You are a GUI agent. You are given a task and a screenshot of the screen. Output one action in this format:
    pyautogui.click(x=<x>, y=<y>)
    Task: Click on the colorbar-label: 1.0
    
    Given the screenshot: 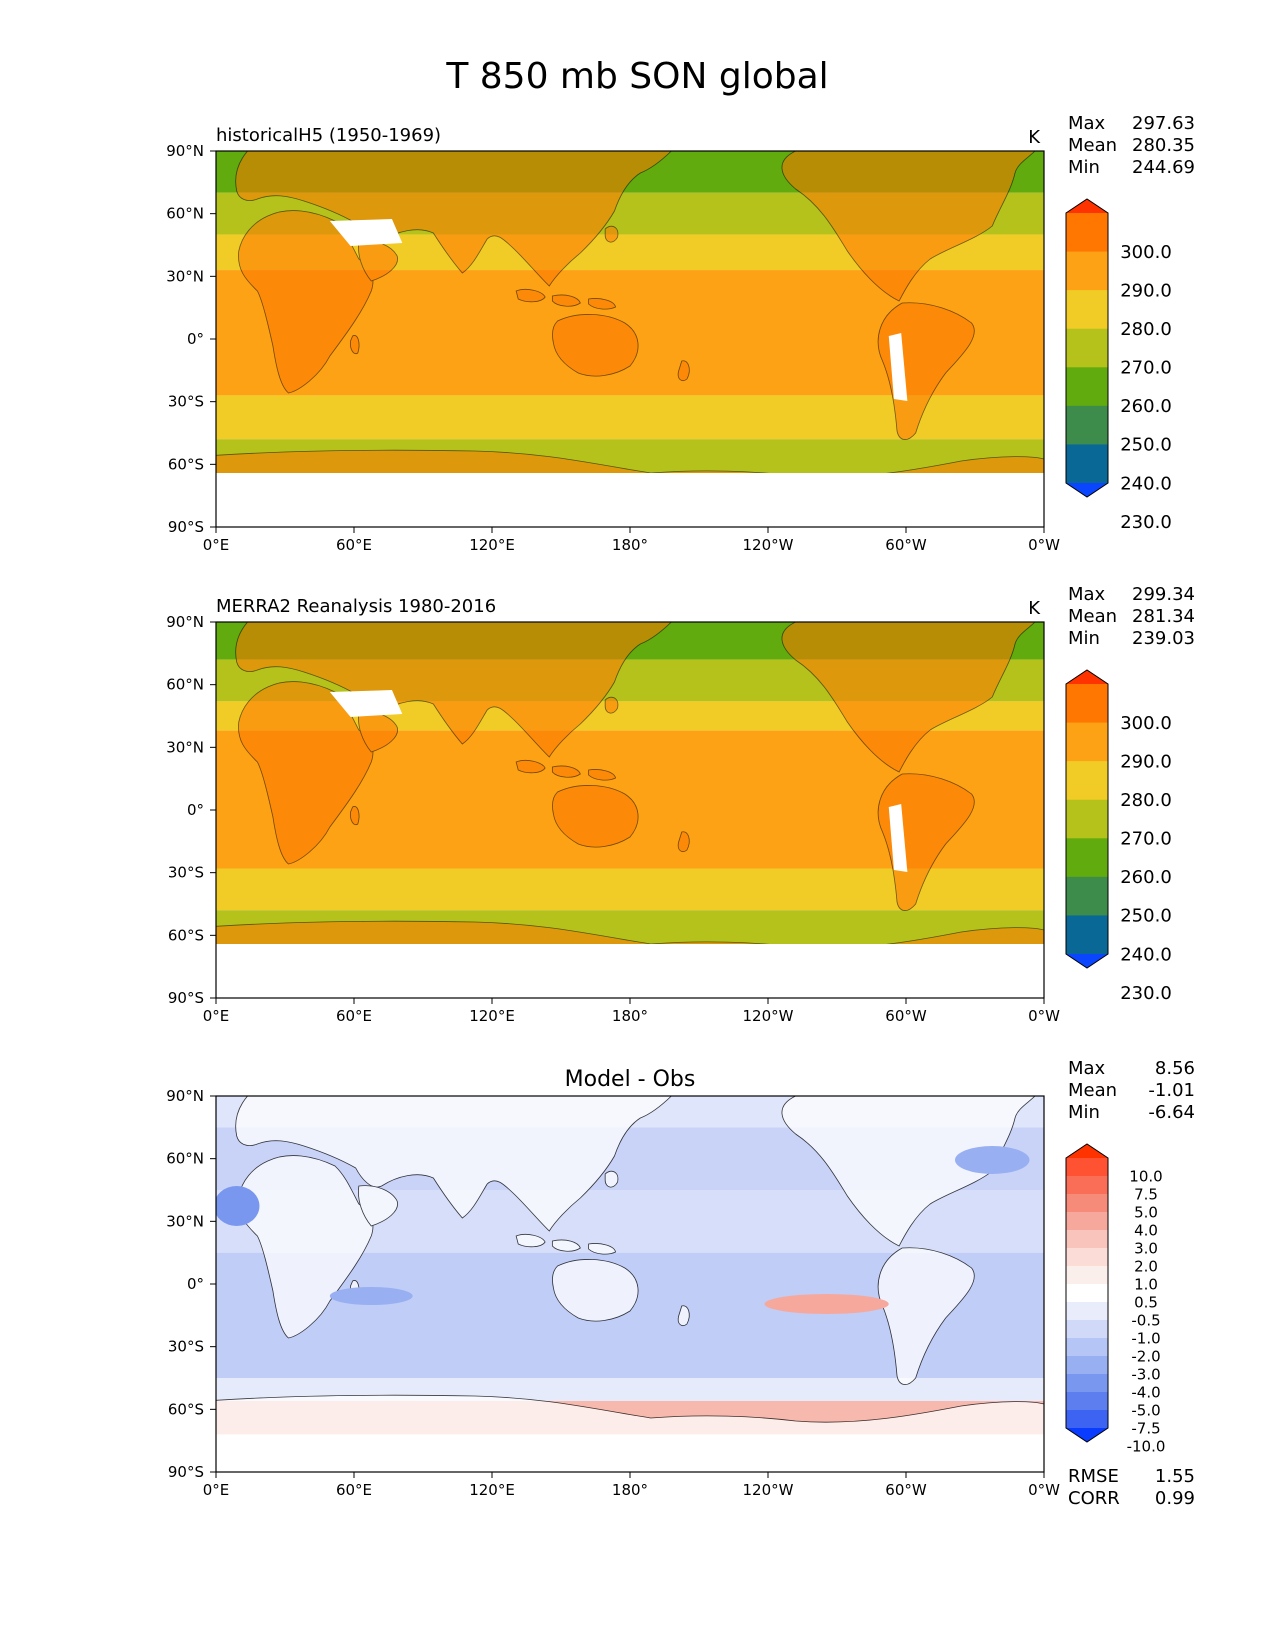 What is the action you would take?
    pyautogui.click(x=1146, y=1284)
    